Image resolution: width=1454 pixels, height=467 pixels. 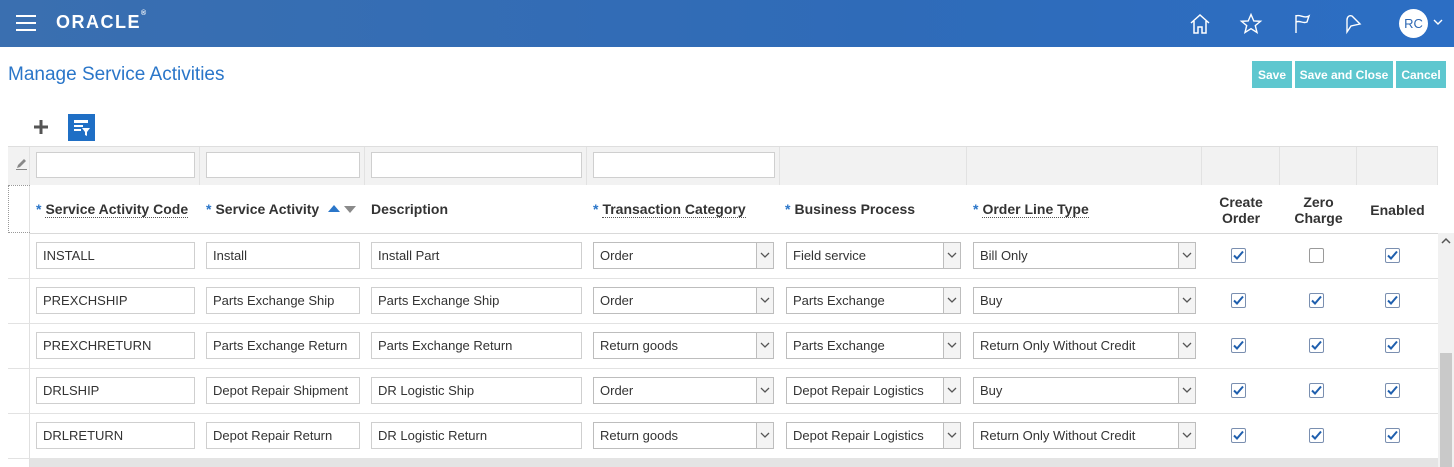 What do you see at coordinates (115, 165) in the screenshot?
I see `filter-input-code` at bounding box center [115, 165].